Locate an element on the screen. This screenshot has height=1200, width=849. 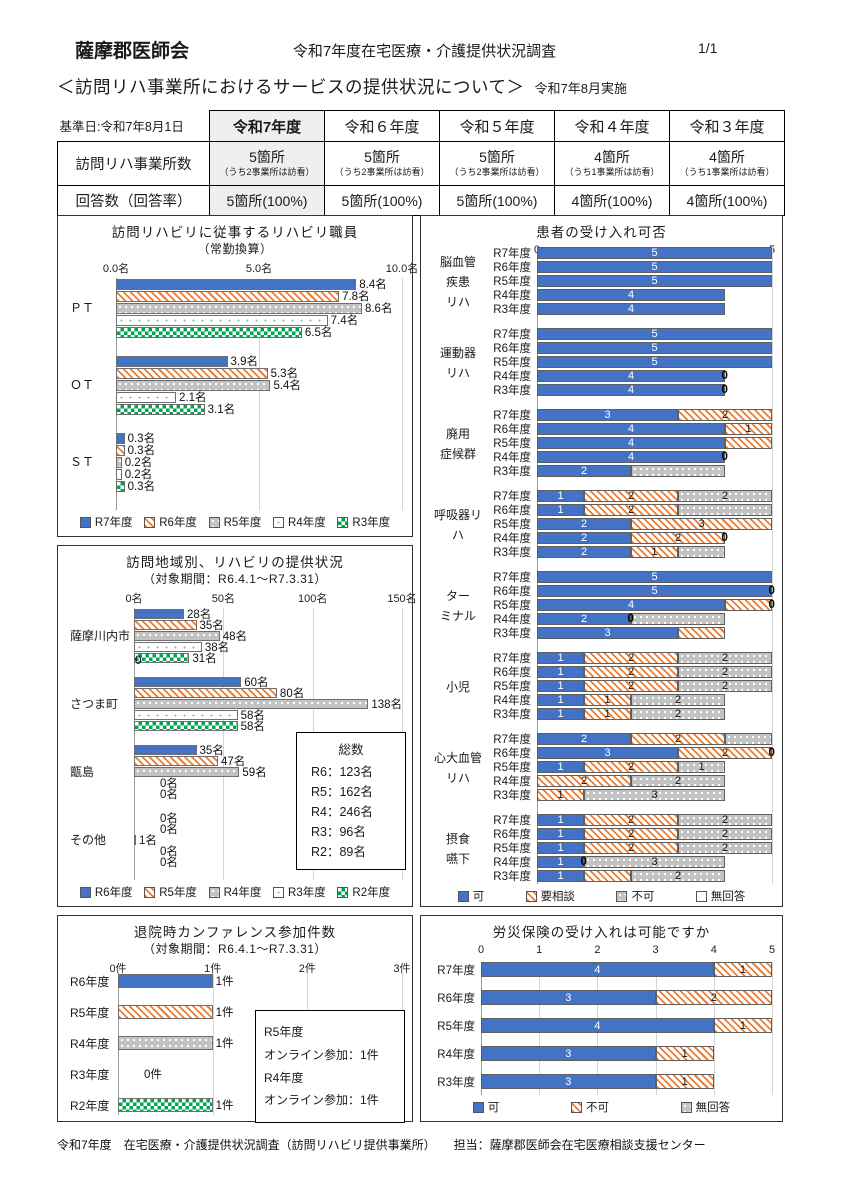
bar-value-label: 1名 is located at coordinates (148, 840).